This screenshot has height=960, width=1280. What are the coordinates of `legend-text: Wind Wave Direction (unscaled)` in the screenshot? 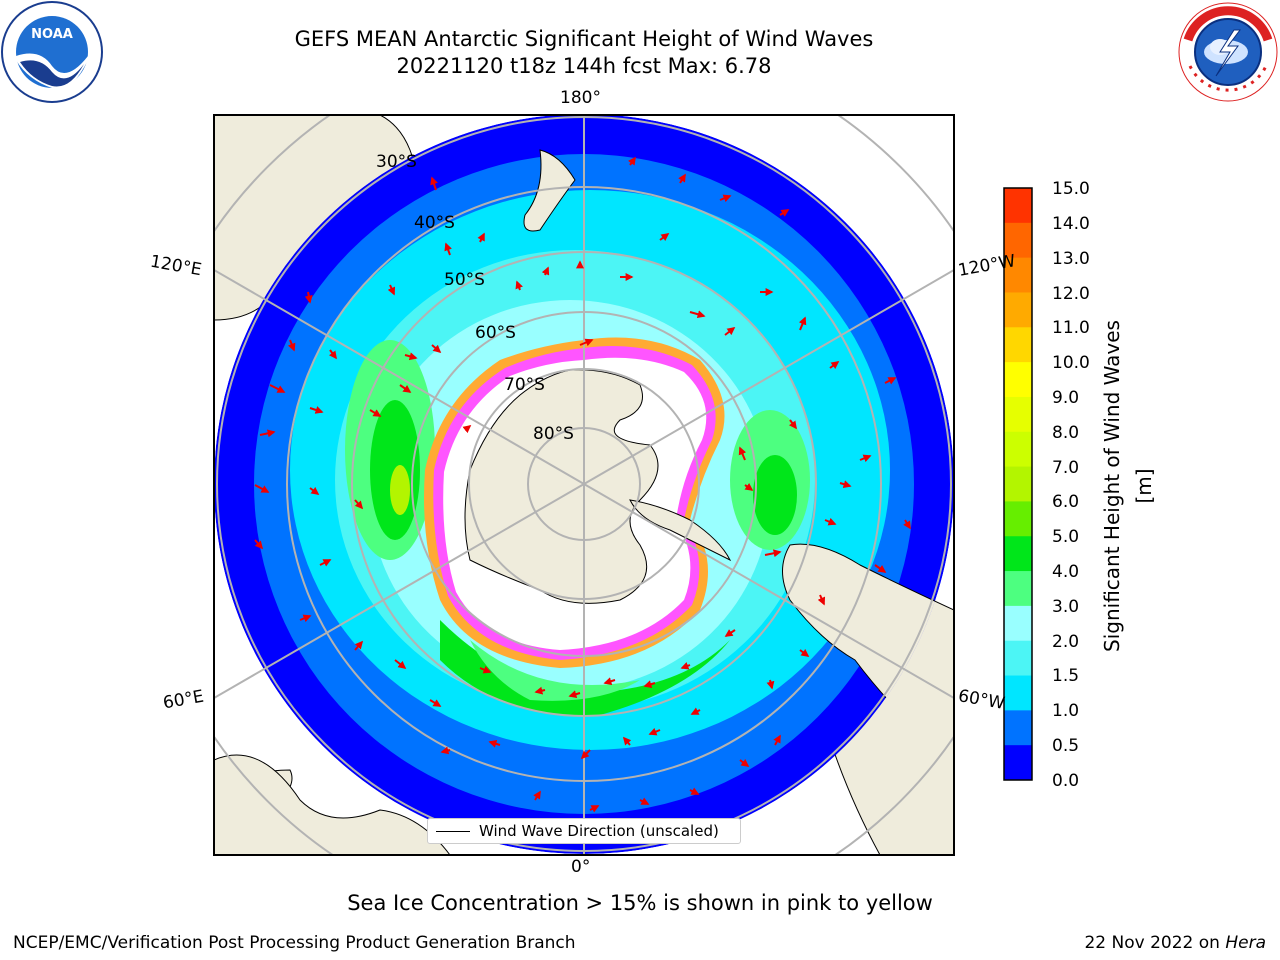 It's located at (599, 831).